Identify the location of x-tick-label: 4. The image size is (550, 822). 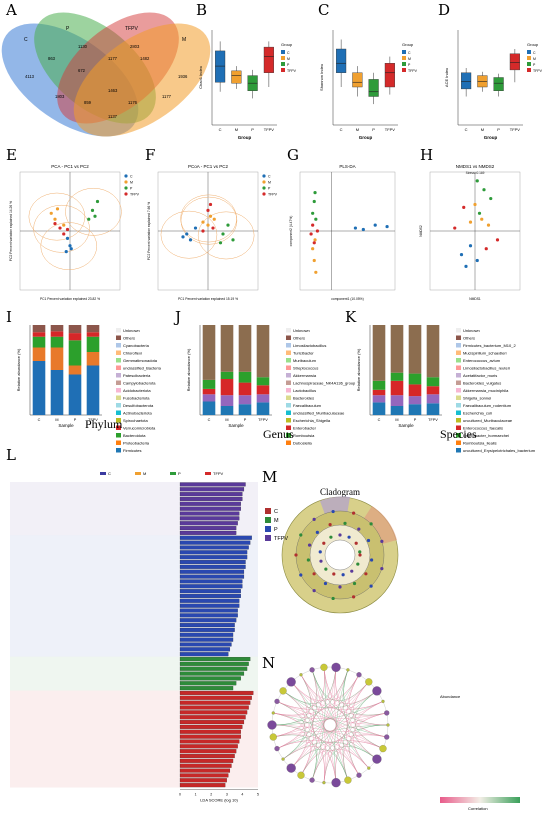
(242, 795).